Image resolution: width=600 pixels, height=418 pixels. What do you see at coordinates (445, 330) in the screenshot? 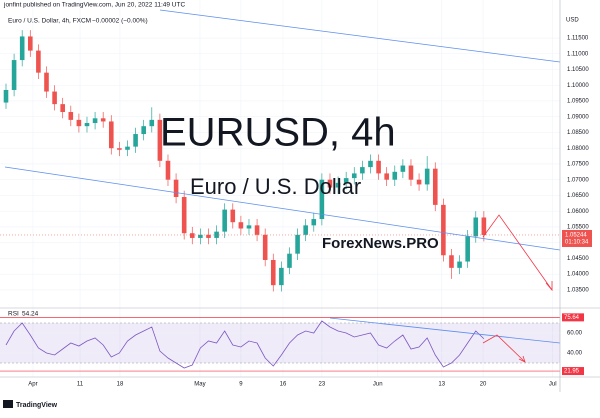
I see `rsi-trend-line` at bounding box center [445, 330].